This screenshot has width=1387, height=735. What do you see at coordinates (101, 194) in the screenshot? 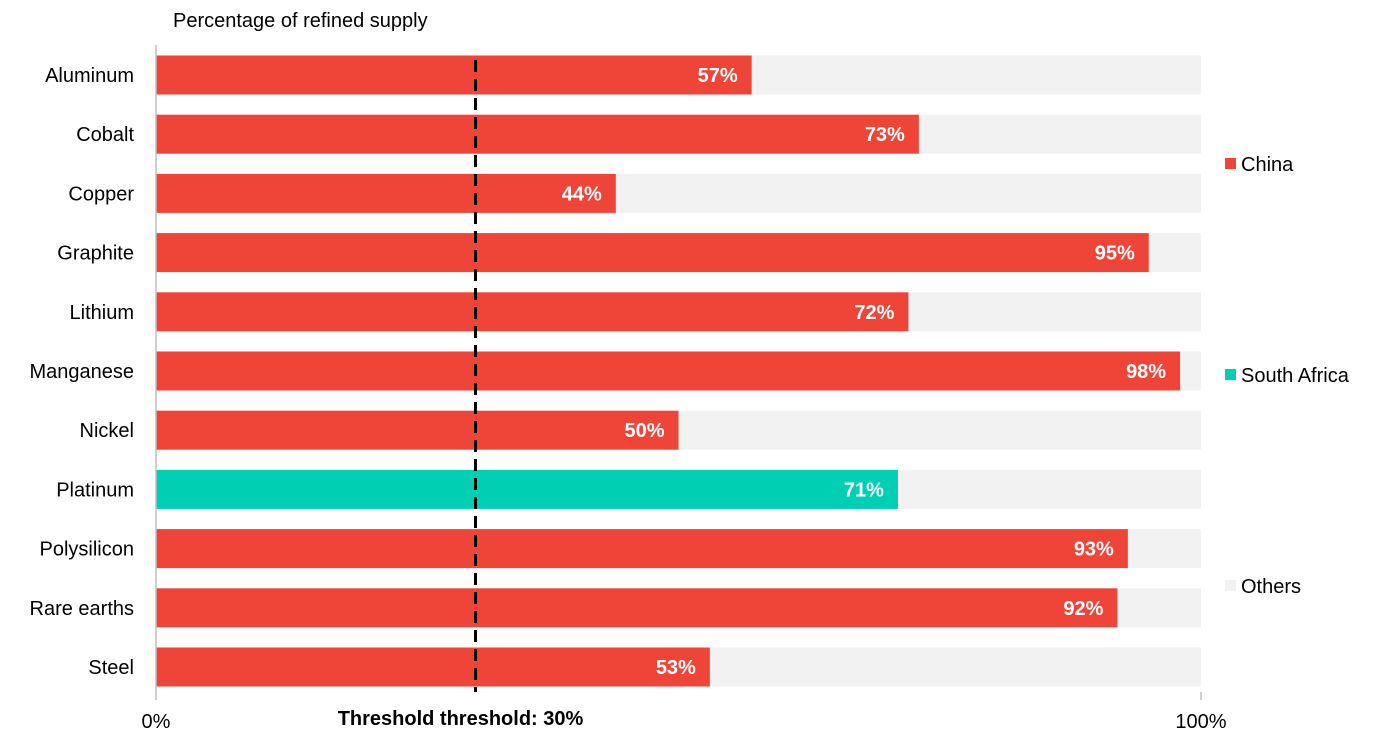
I see `category-label: Copper` at bounding box center [101, 194].